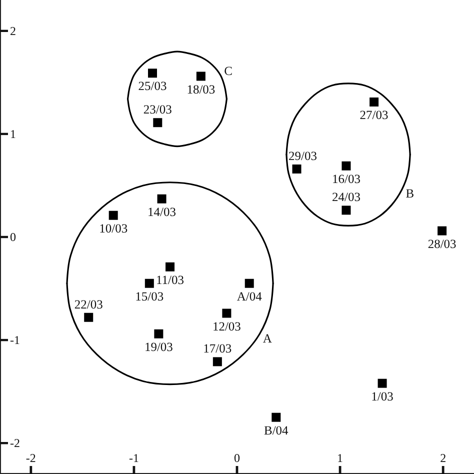  I want to click on y-tick-label: 1, so click(13, 133).